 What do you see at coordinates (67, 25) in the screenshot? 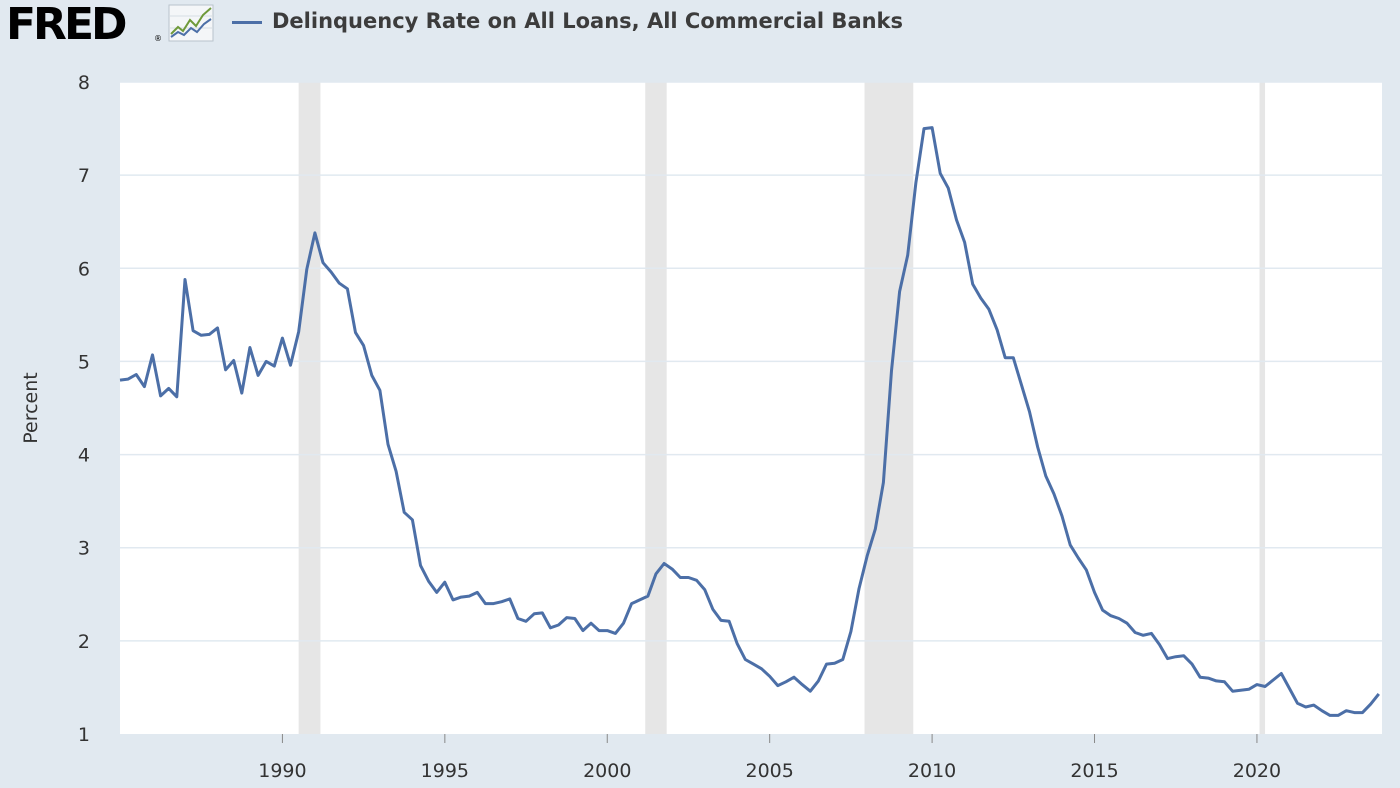
I see `fred-logo: FRED` at bounding box center [67, 25].